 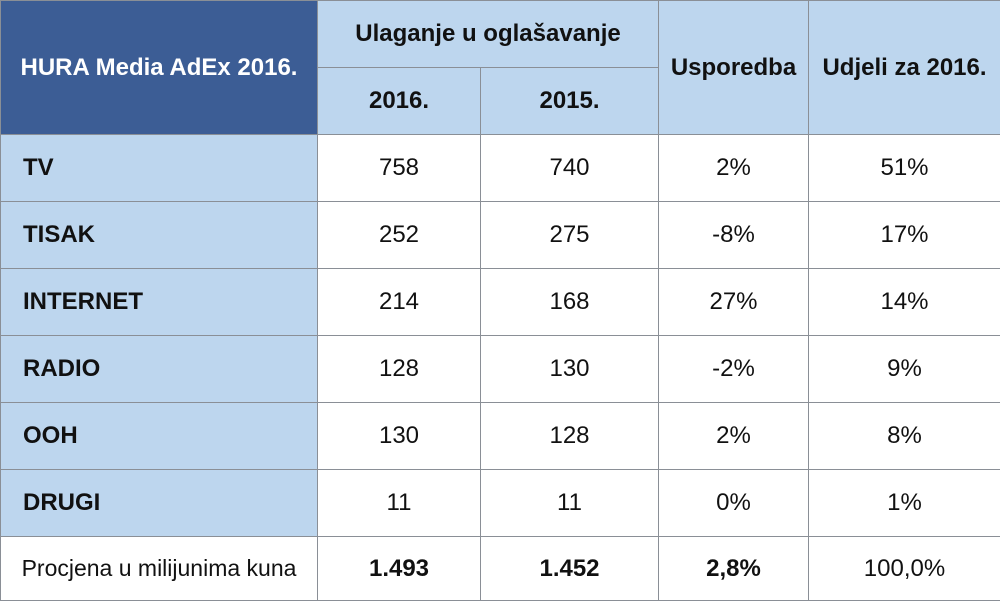 I want to click on total-label: Procjena u milijunima kuna, so click(x=159, y=569).